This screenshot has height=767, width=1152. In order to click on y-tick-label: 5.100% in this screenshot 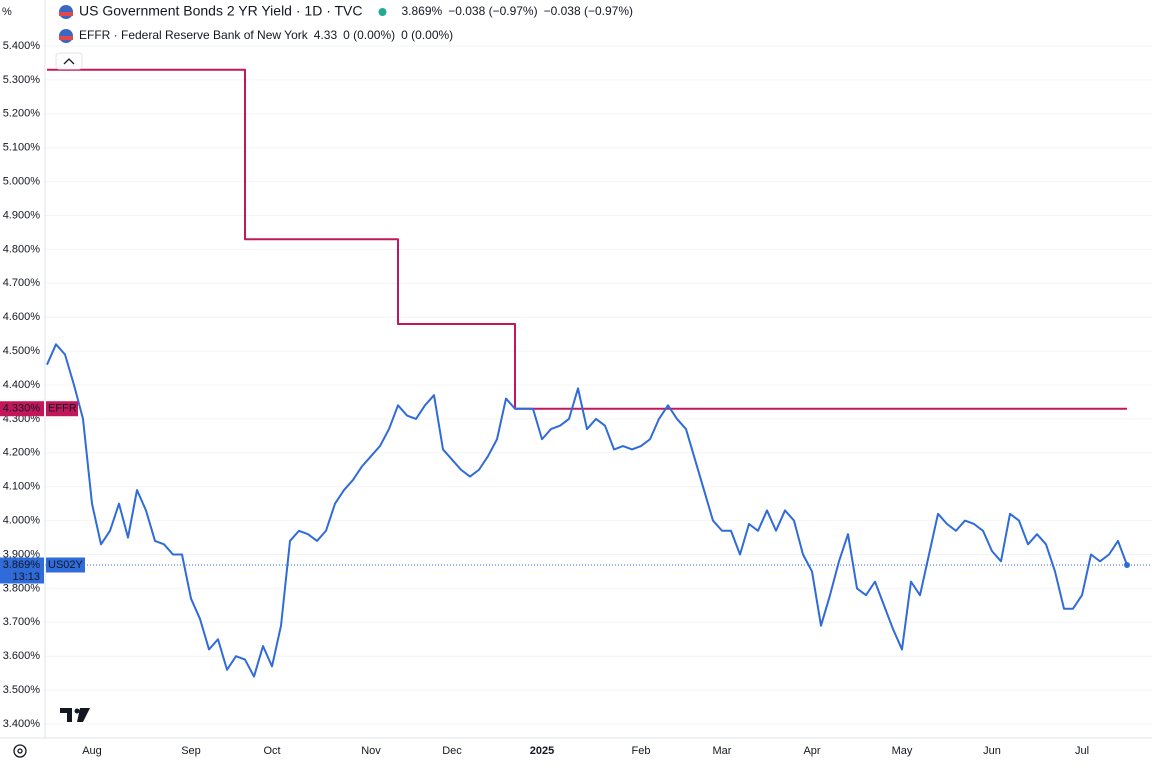, I will do `click(22, 148)`.